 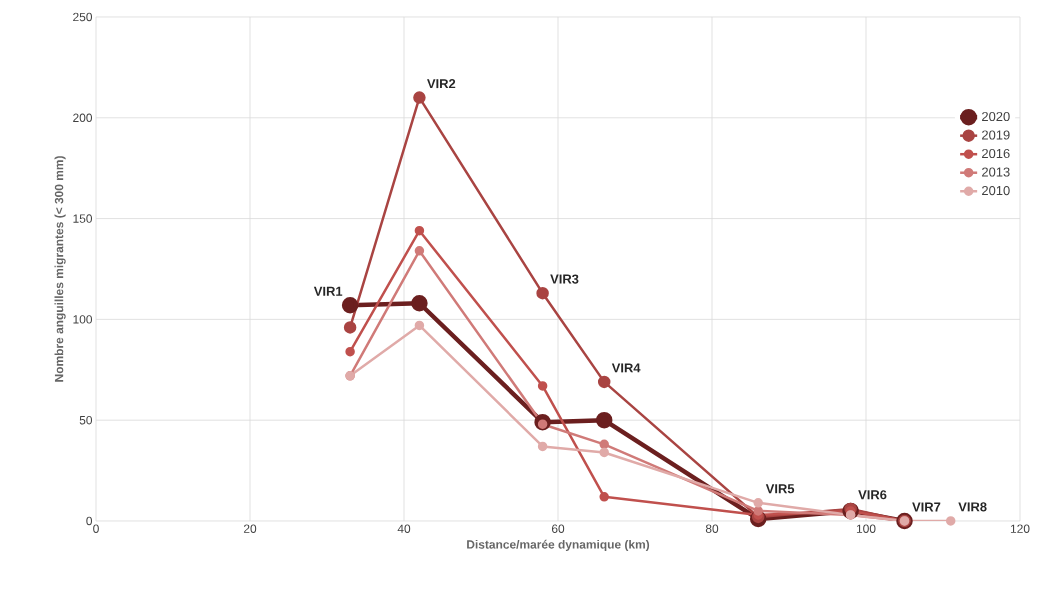 What do you see at coordinates (83, 319) in the screenshot?
I see `y-tick-label: 100` at bounding box center [83, 319].